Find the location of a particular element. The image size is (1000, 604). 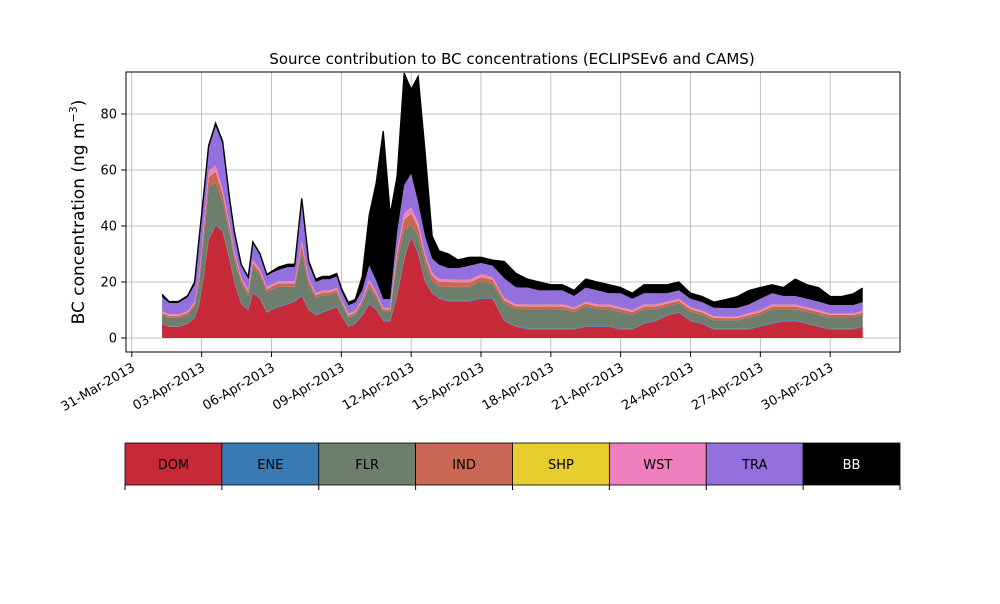

y-axis-ticks: 0 20 40 60 80 is located at coordinates (113, 227).